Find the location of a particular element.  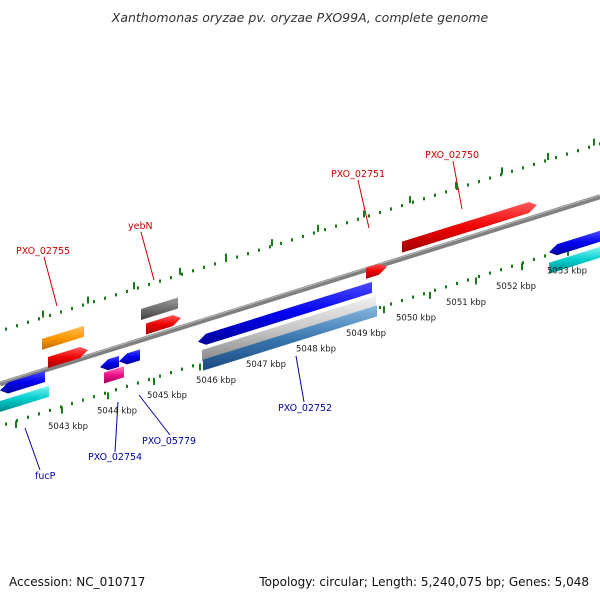

gene-label-reverse-2: PXO_02754 is located at coordinates (115, 457).